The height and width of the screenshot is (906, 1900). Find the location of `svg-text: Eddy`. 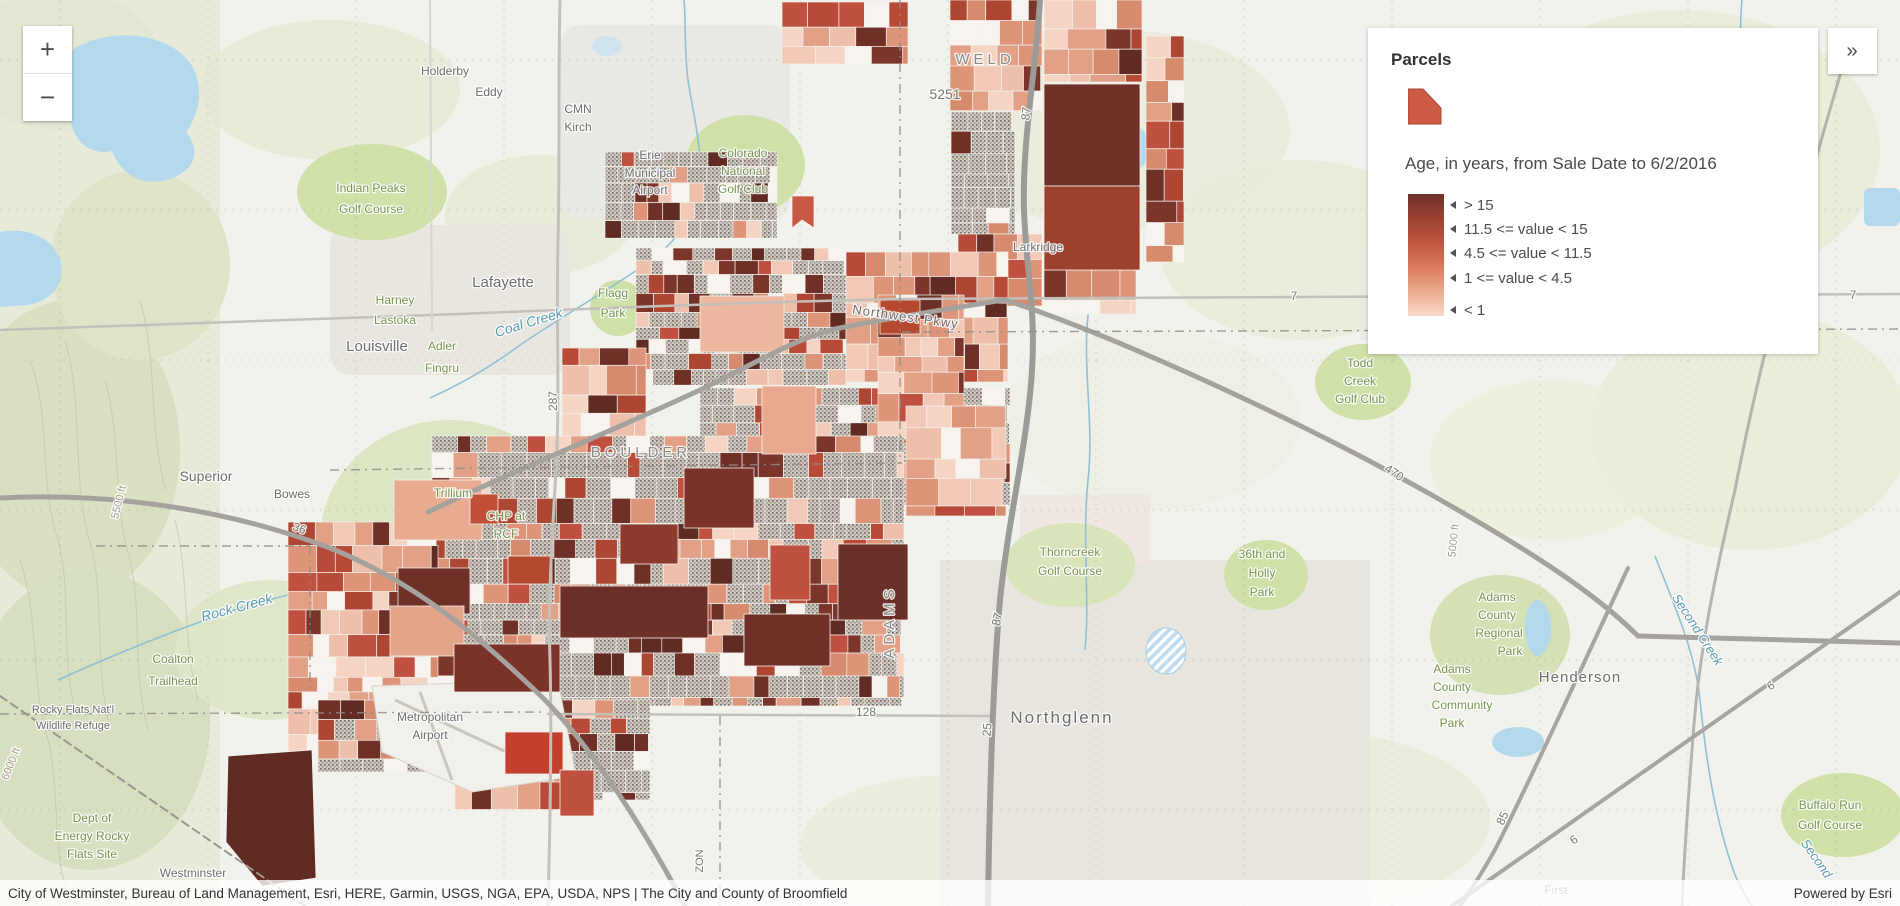

svg-text: Eddy is located at coordinates (488, 92).